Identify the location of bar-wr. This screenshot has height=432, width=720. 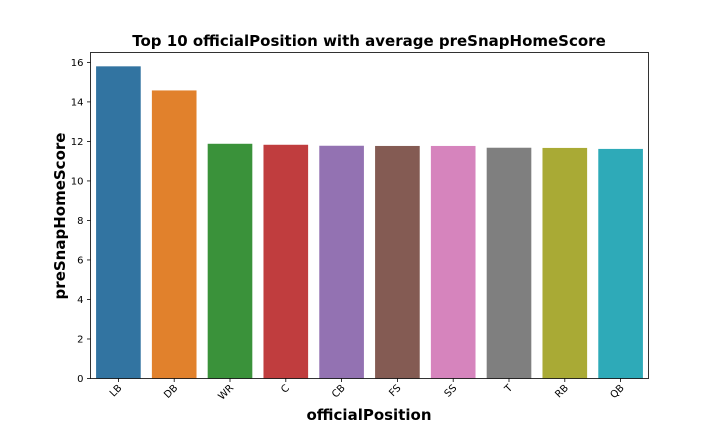
(230, 261).